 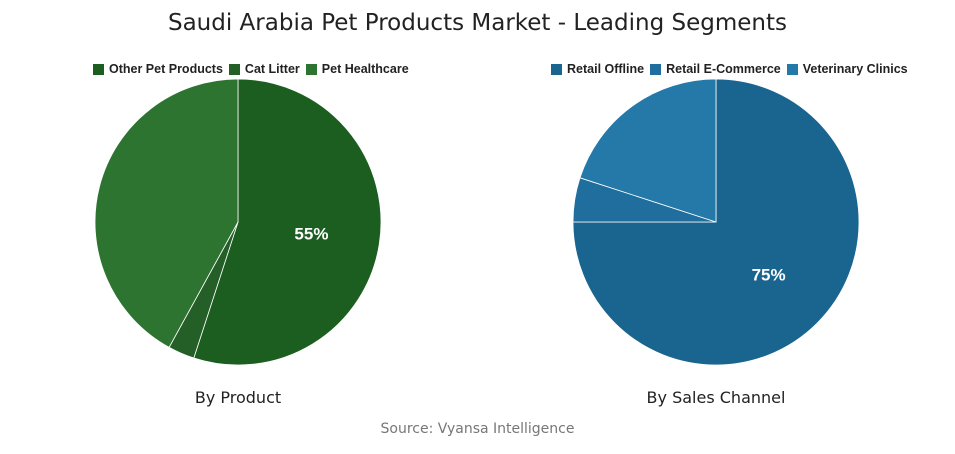 What do you see at coordinates (855, 69) in the screenshot?
I see `legend-label: Veterinary Clinics` at bounding box center [855, 69].